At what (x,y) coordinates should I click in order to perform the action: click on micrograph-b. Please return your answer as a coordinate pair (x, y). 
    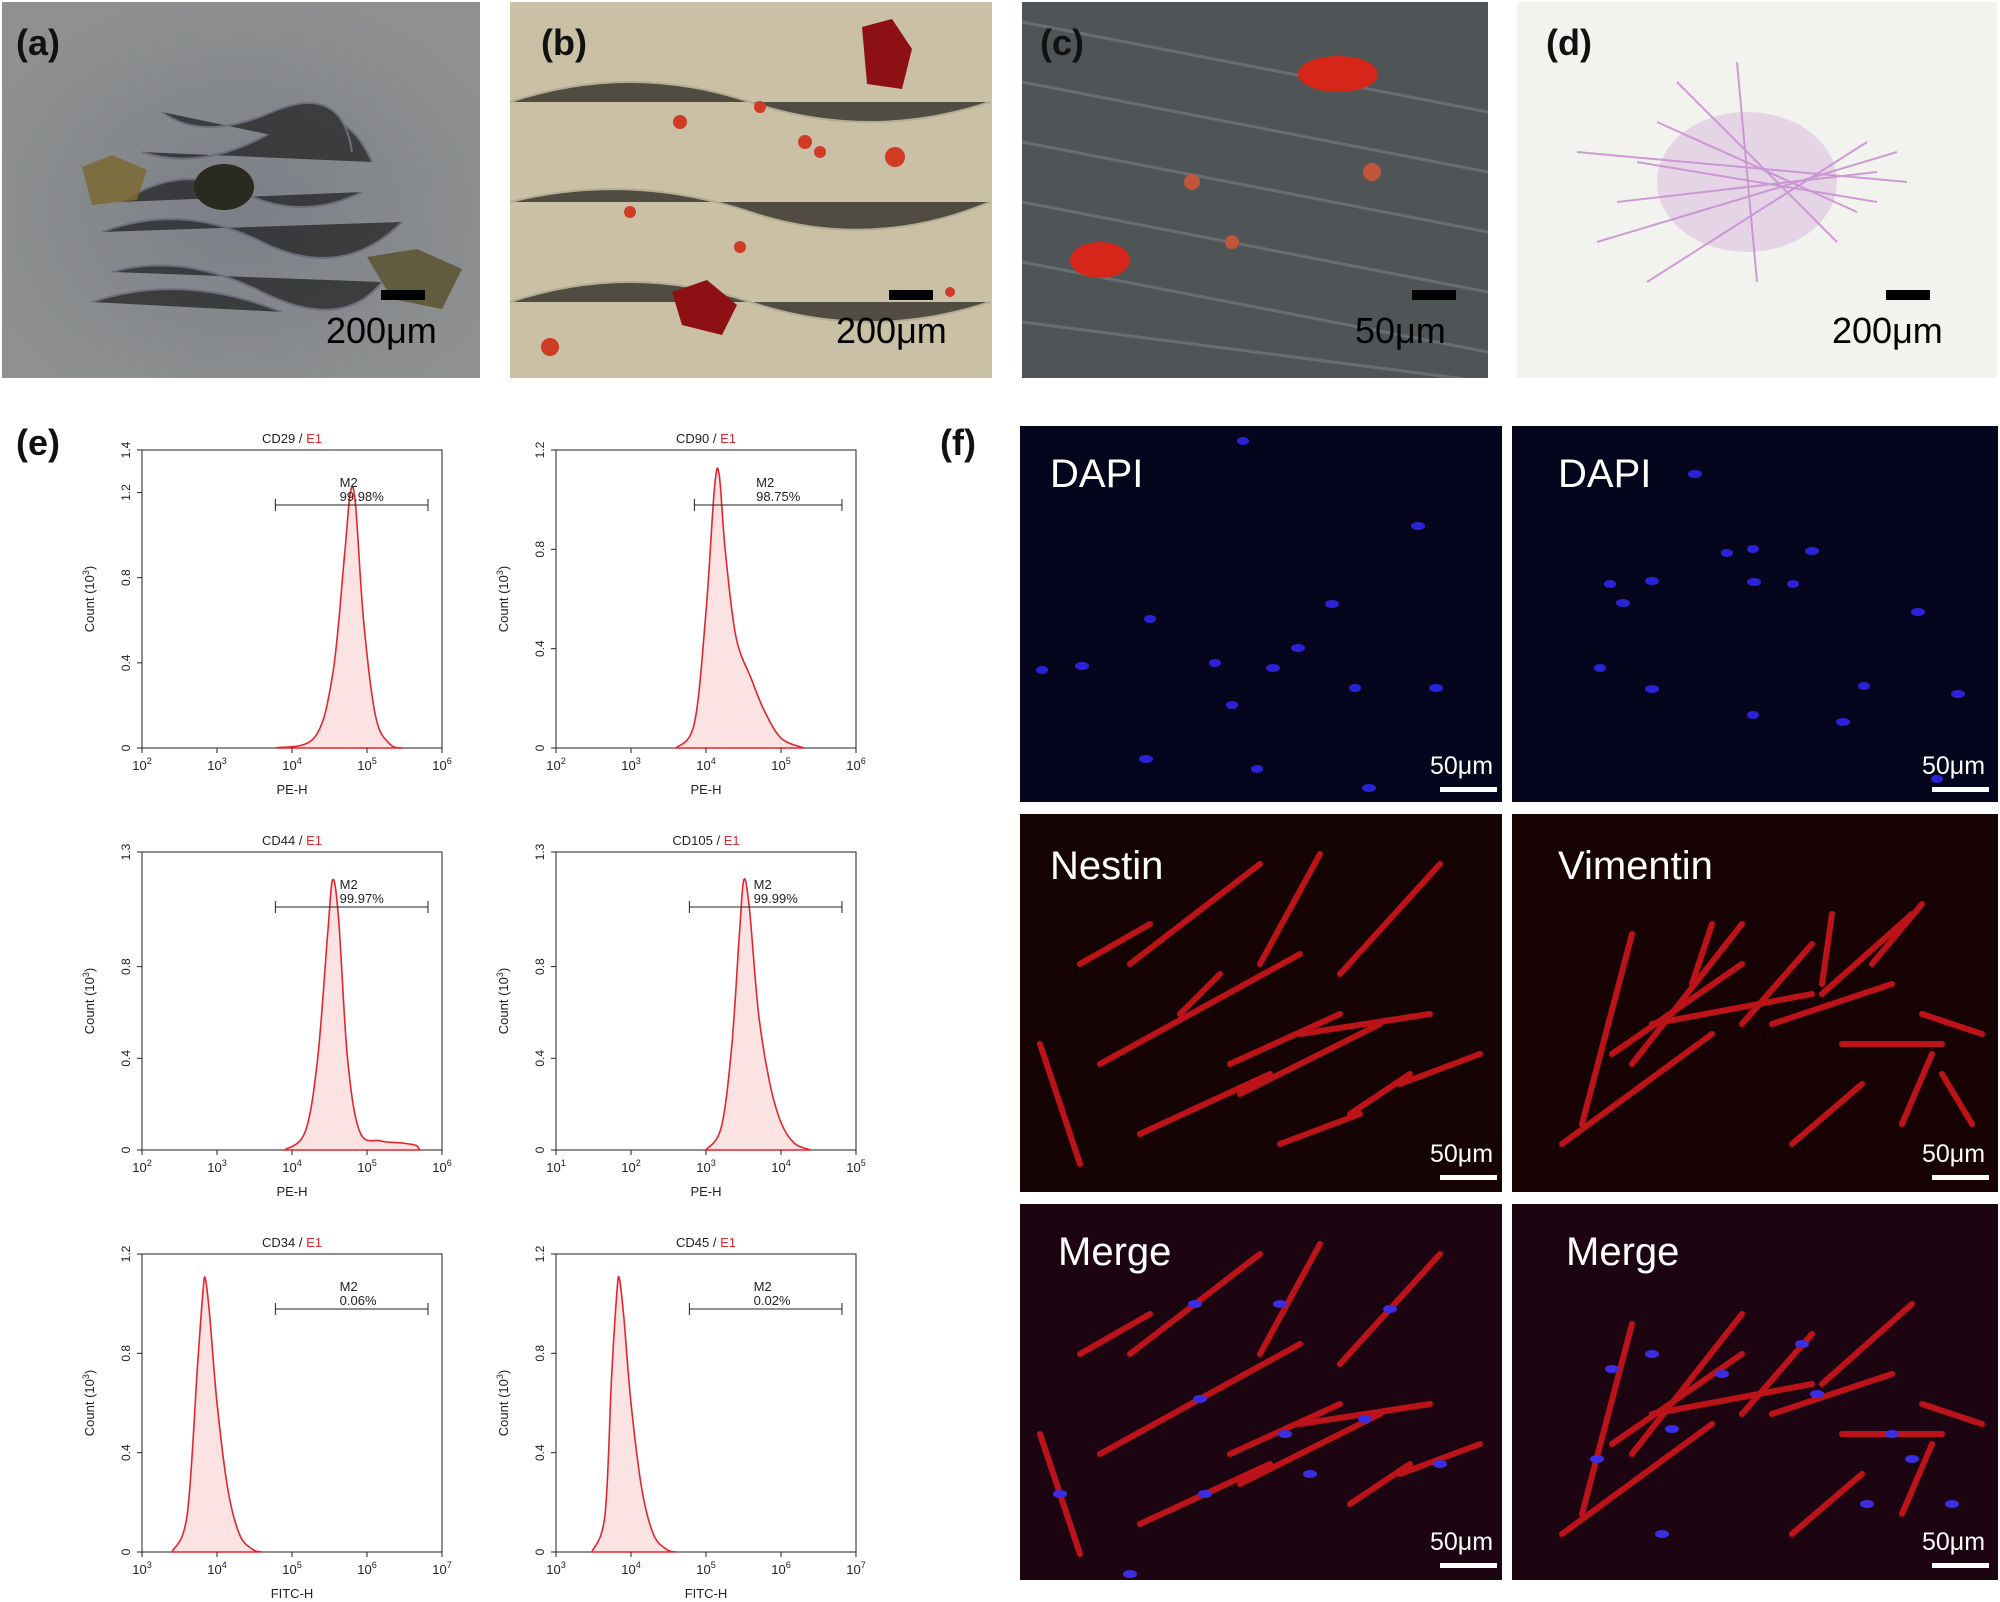
    Looking at the image, I should click on (751, 190).